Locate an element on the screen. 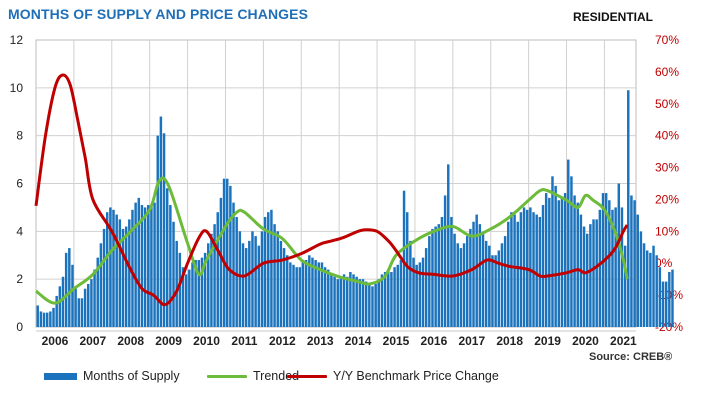 This screenshot has height=400, width=701. left-tick-label: 10 is located at coordinates (17, 88).